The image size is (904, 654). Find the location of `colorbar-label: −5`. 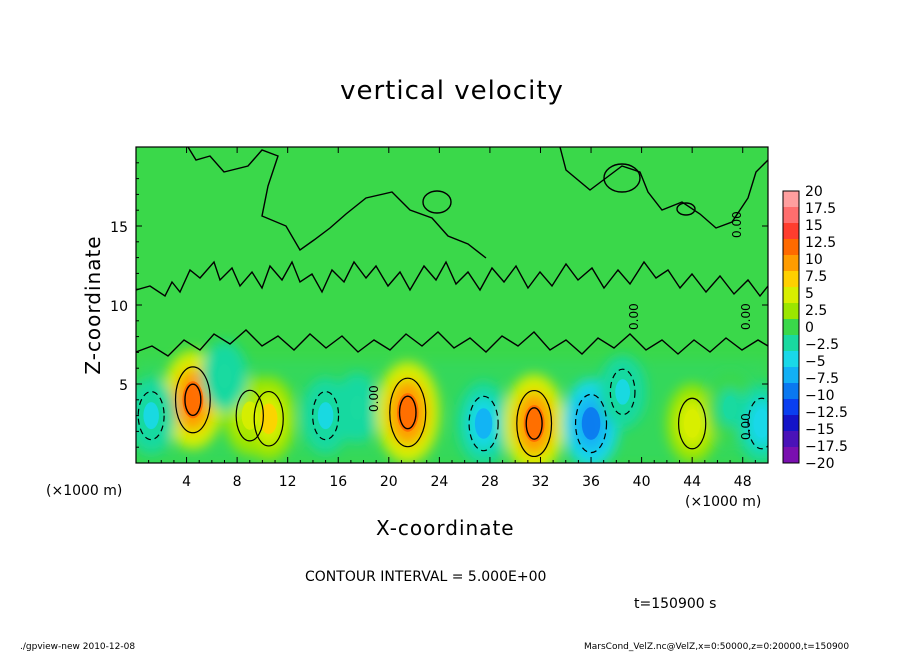

colorbar-label: −5 is located at coordinates (815, 362).